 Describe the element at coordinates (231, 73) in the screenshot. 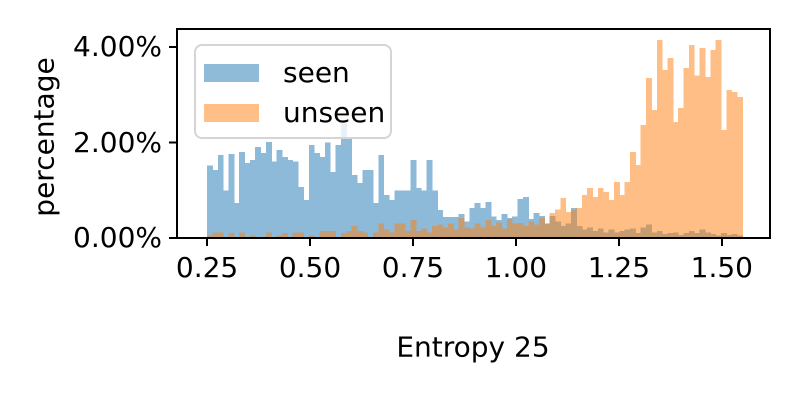

I see `legend-swatch-seen-icon` at that location.